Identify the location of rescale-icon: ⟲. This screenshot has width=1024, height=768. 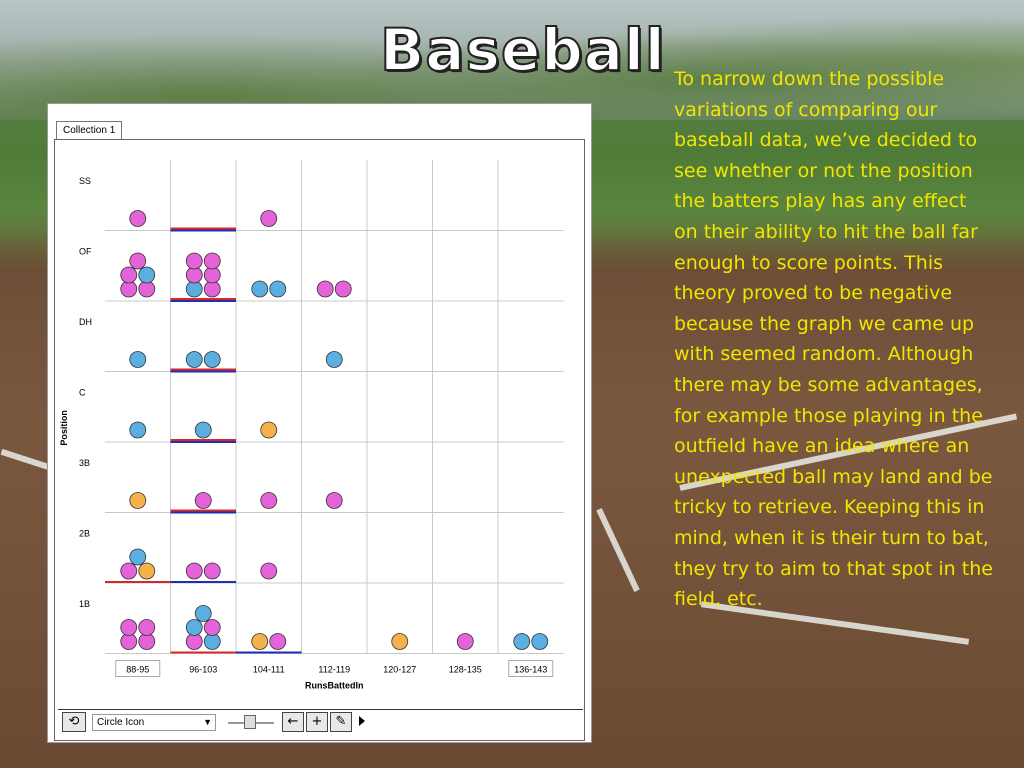
(74, 721).